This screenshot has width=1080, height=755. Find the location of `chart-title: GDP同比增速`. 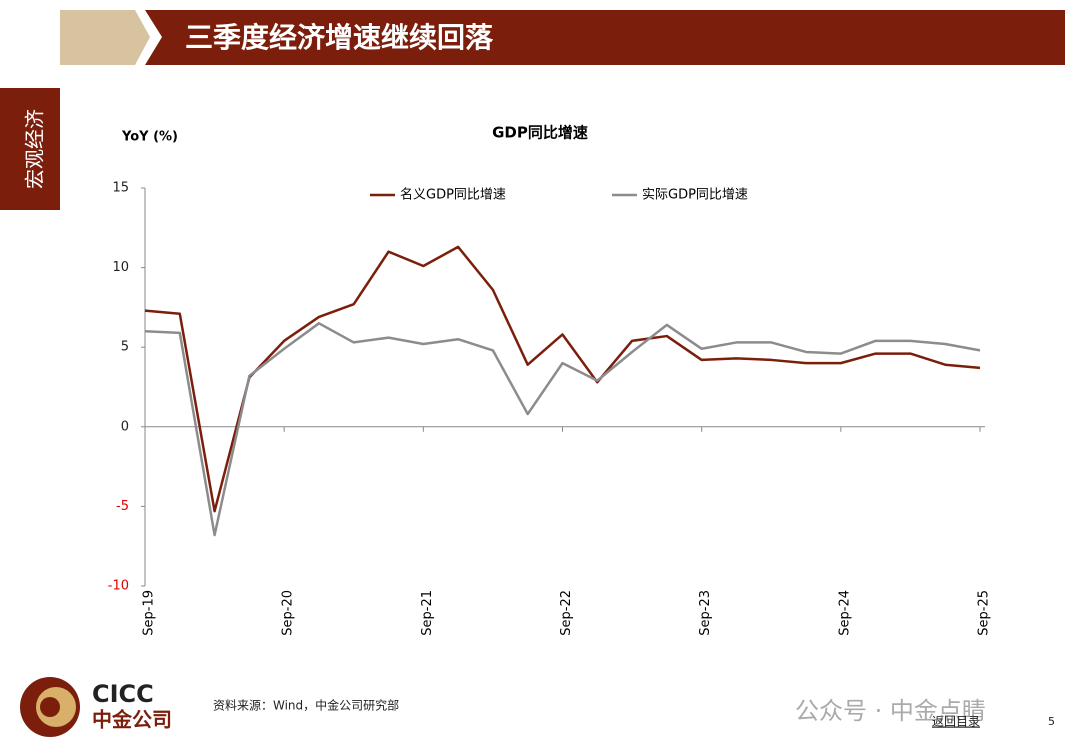

chart-title: GDP同比增速 is located at coordinates (540, 133).